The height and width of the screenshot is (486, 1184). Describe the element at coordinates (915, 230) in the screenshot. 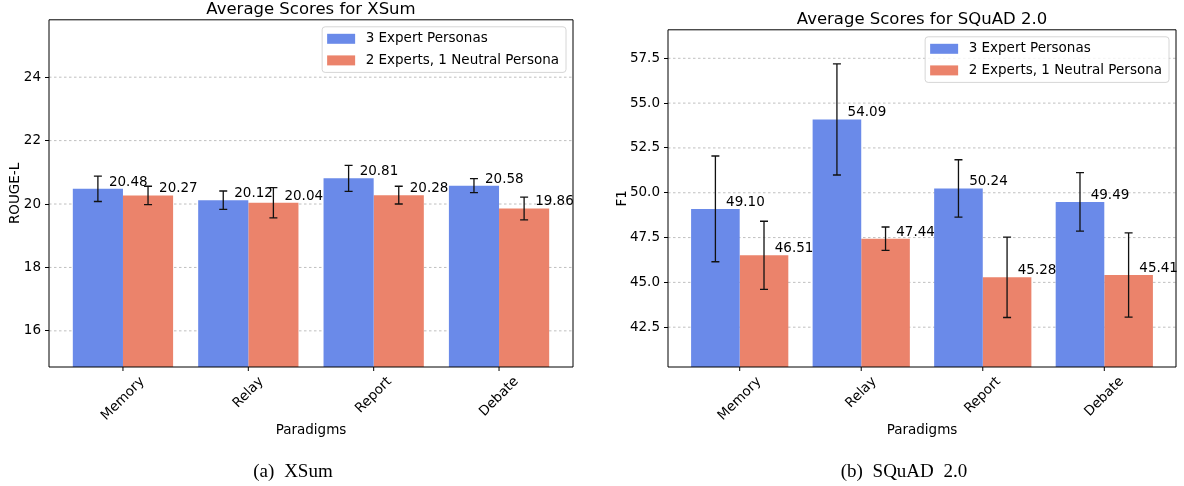

I see `data-label: 47.44` at that location.